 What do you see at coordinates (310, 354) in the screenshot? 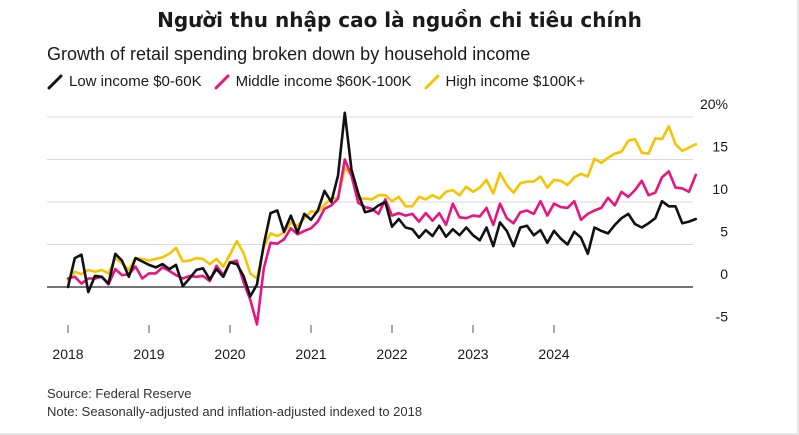
I see `x-tick-label: 2021` at bounding box center [310, 354].